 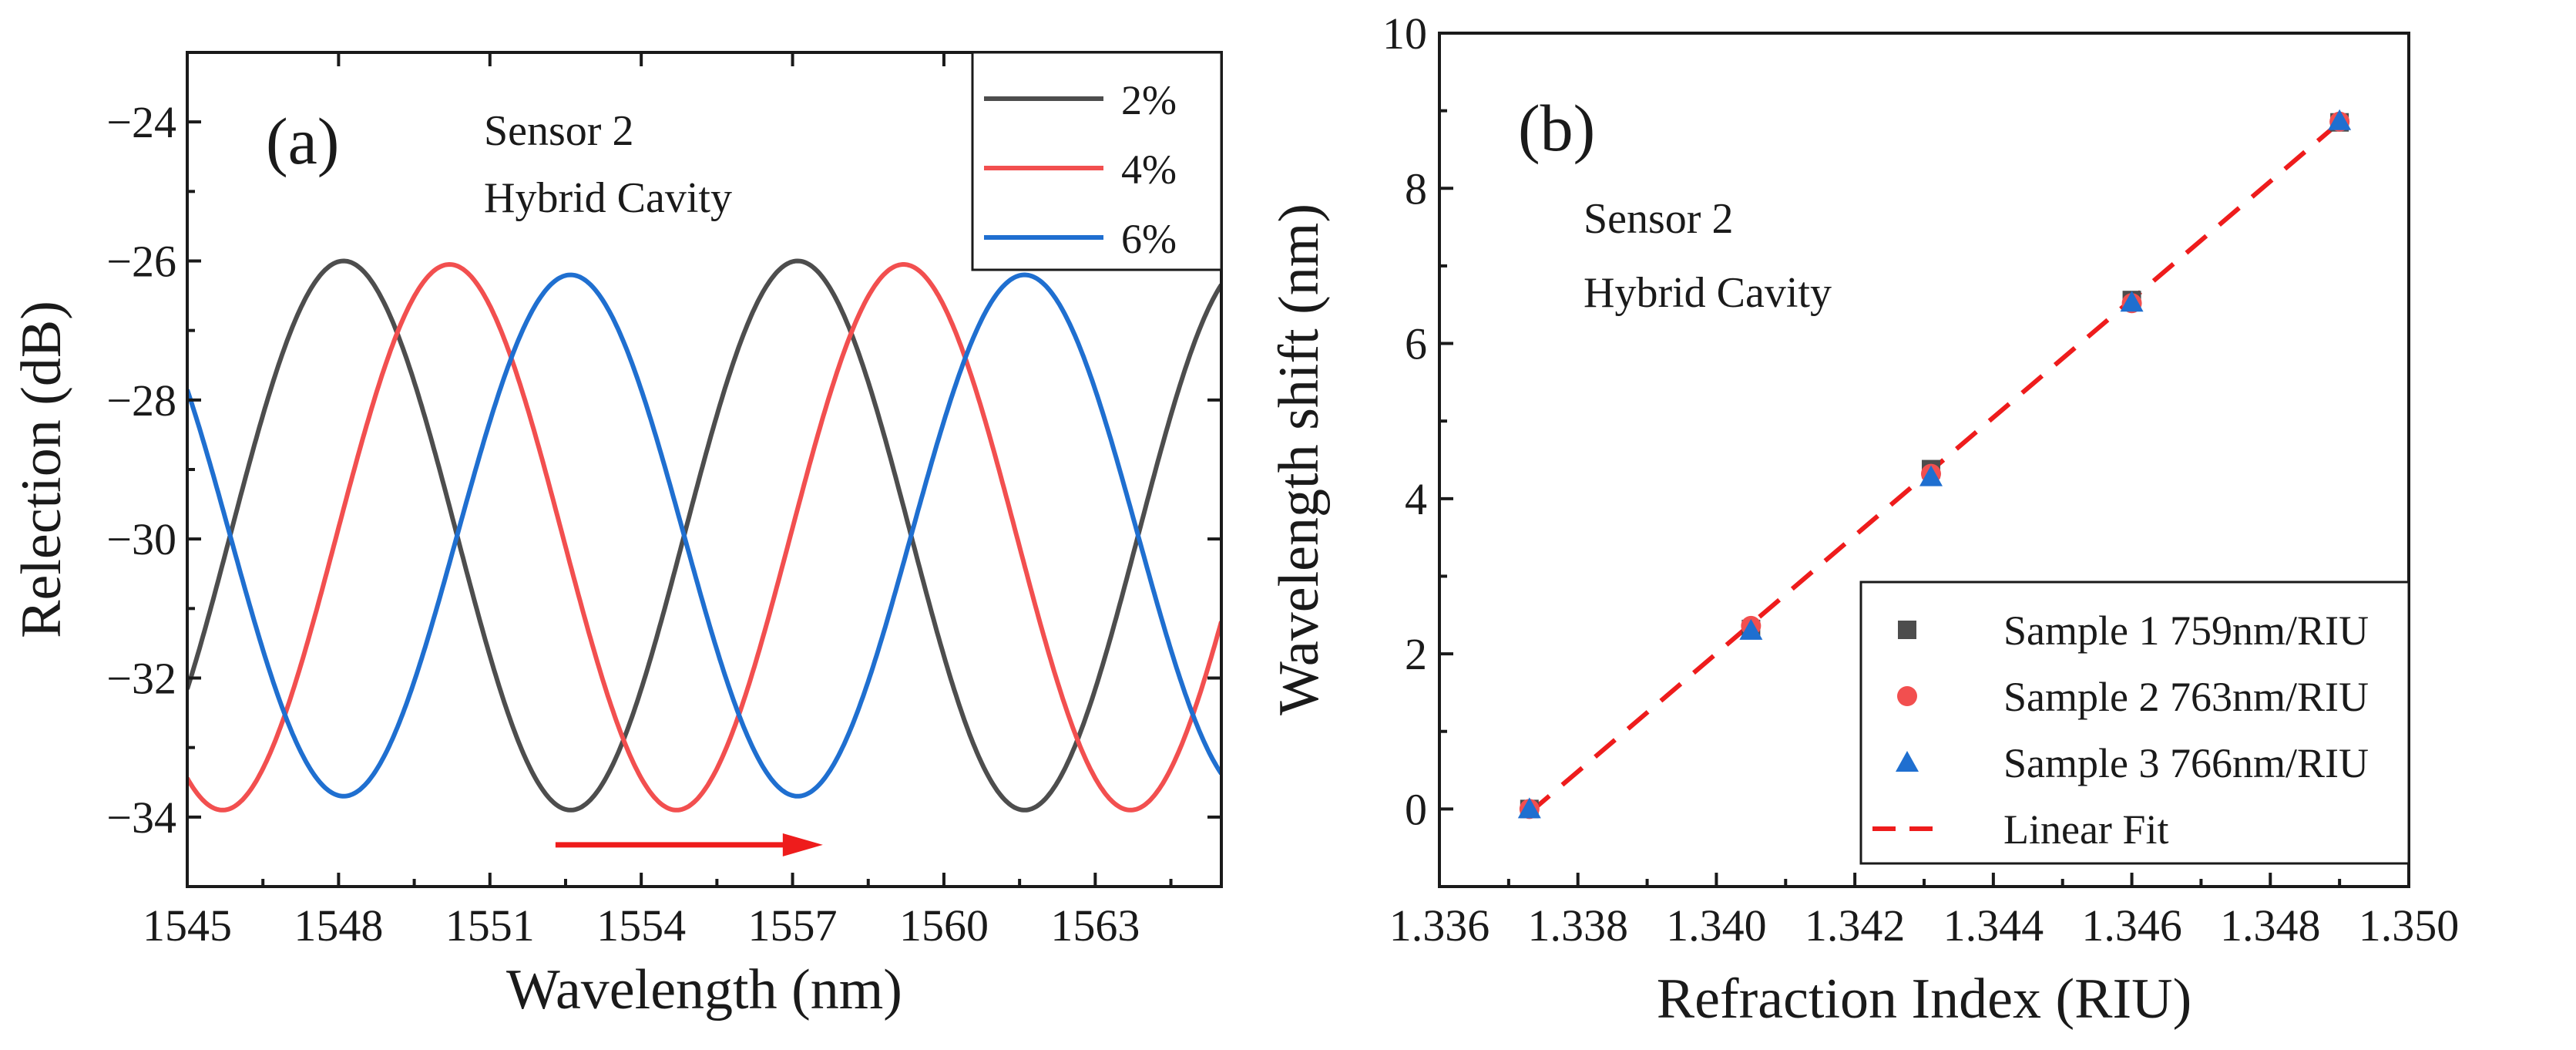 I want to click on plot-a-annotation-line-1: Sensor 2, so click(x=558, y=131).